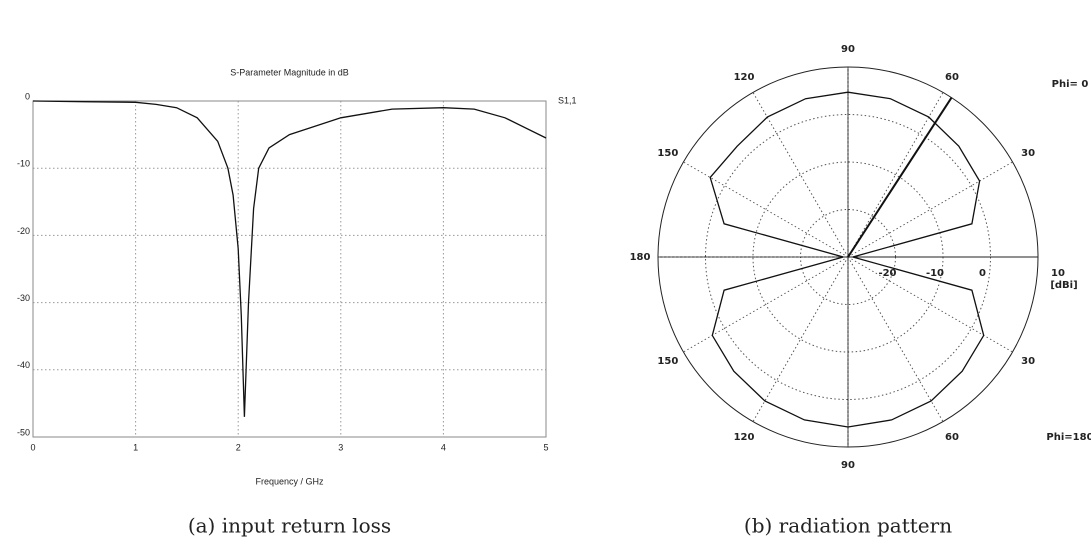 The width and height of the screenshot is (1091, 548). Describe the element at coordinates (23, 164) in the screenshot. I see `y-tick-label: -10` at that location.